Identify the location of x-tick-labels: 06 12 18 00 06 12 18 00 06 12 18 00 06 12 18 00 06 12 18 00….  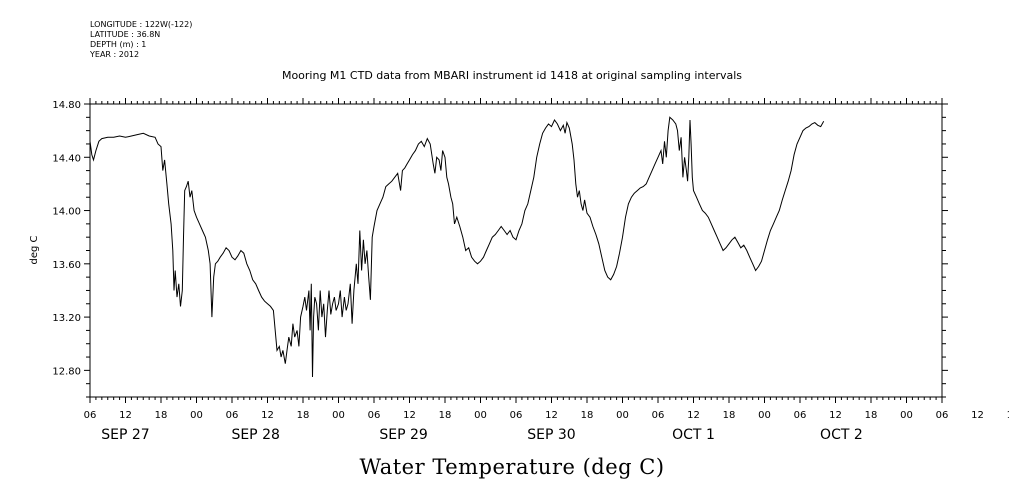
(546, 415).